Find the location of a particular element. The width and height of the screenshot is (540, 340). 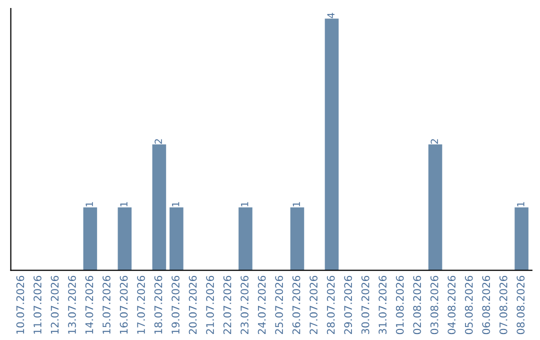

x-tick-label: 30.07.2026 is located at coordinates (365, 305).